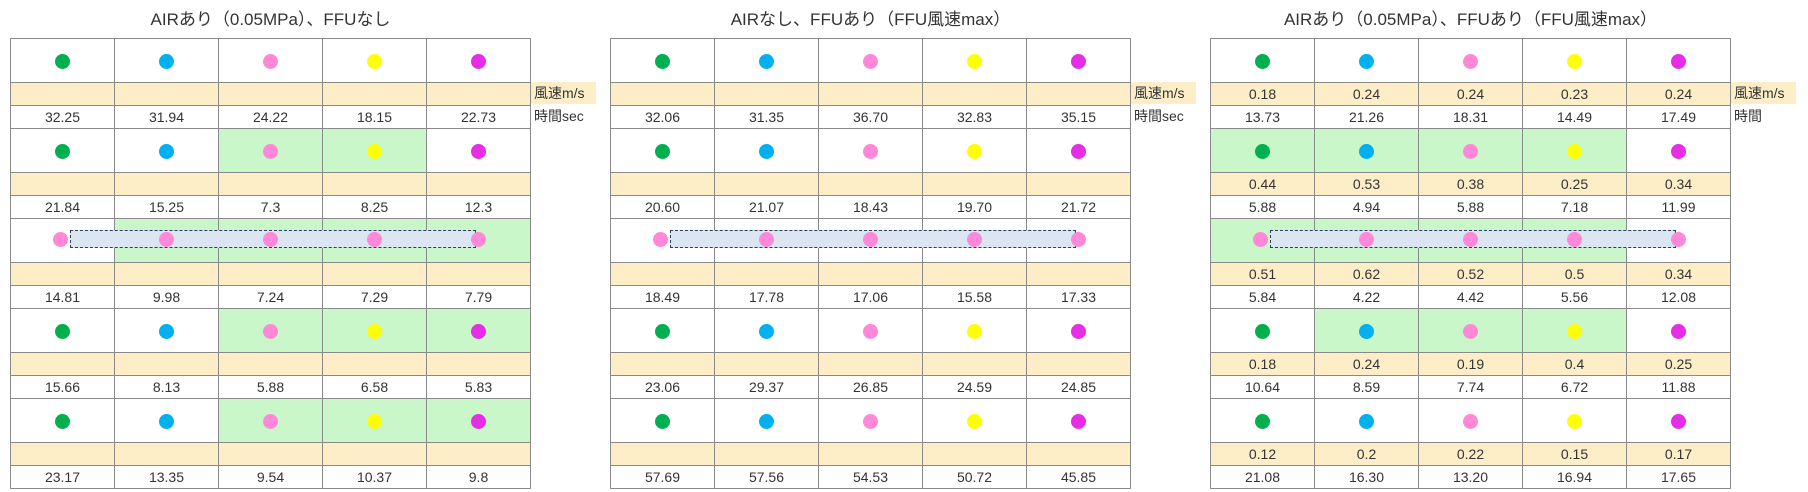 The image size is (1808, 492). I want to click on speed-cell: 0.19, so click(1470, 364).